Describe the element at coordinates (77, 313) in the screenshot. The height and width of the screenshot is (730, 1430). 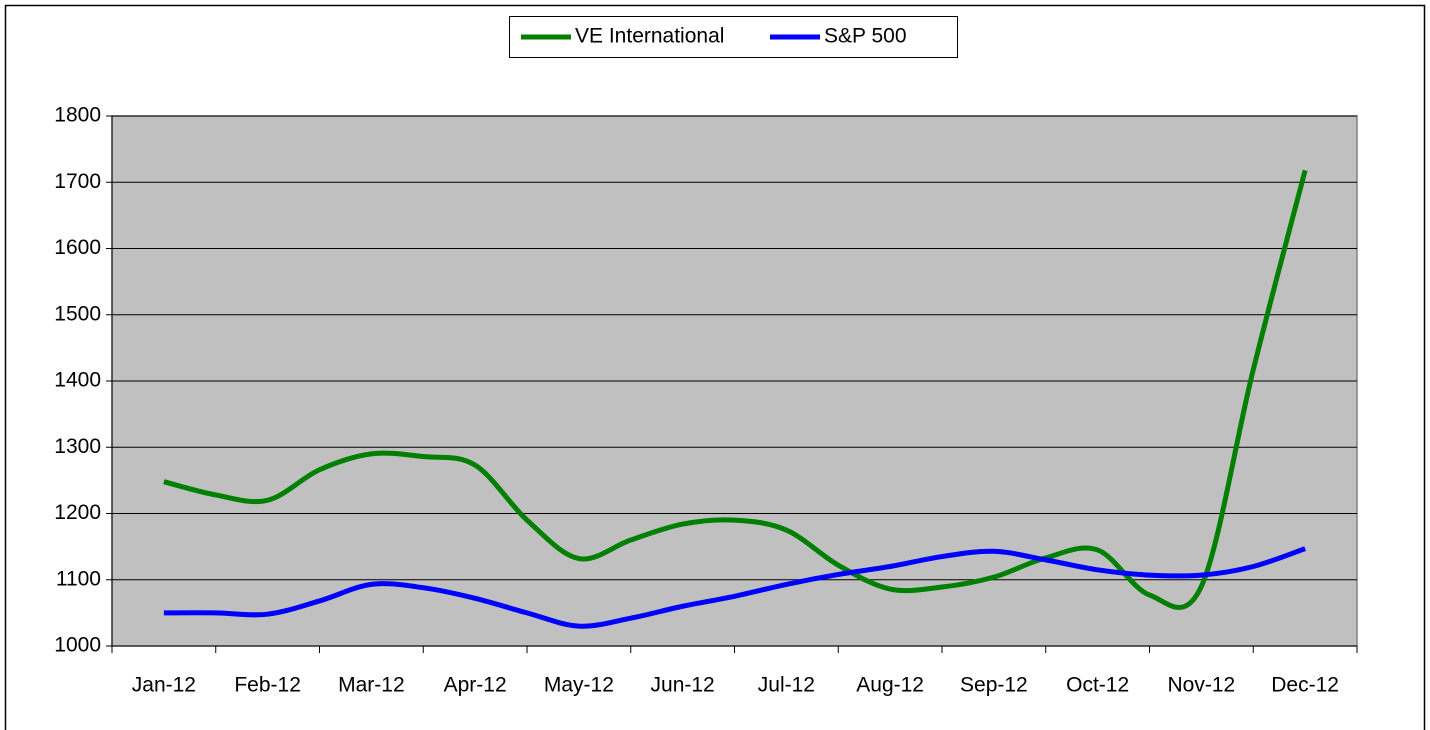
I see `y-tick-label: 1500` at that location.